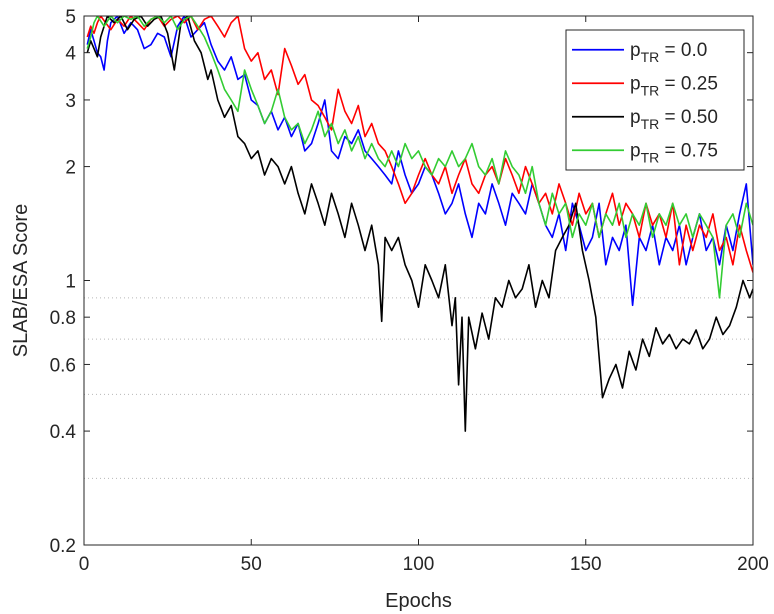 The width and height of the screenshot is (774, 614). I want to click on x-tick-label: 0, so click(84, 564).